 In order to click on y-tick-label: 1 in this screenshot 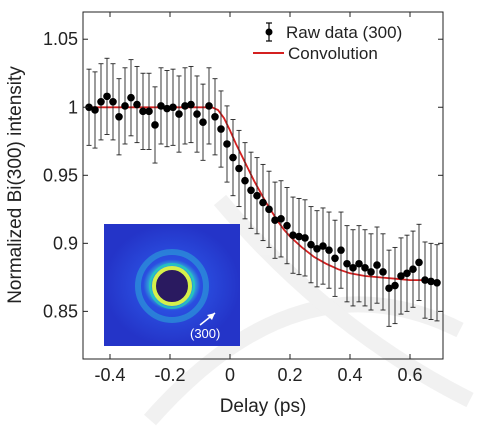, I will do `click(73, 107)`.